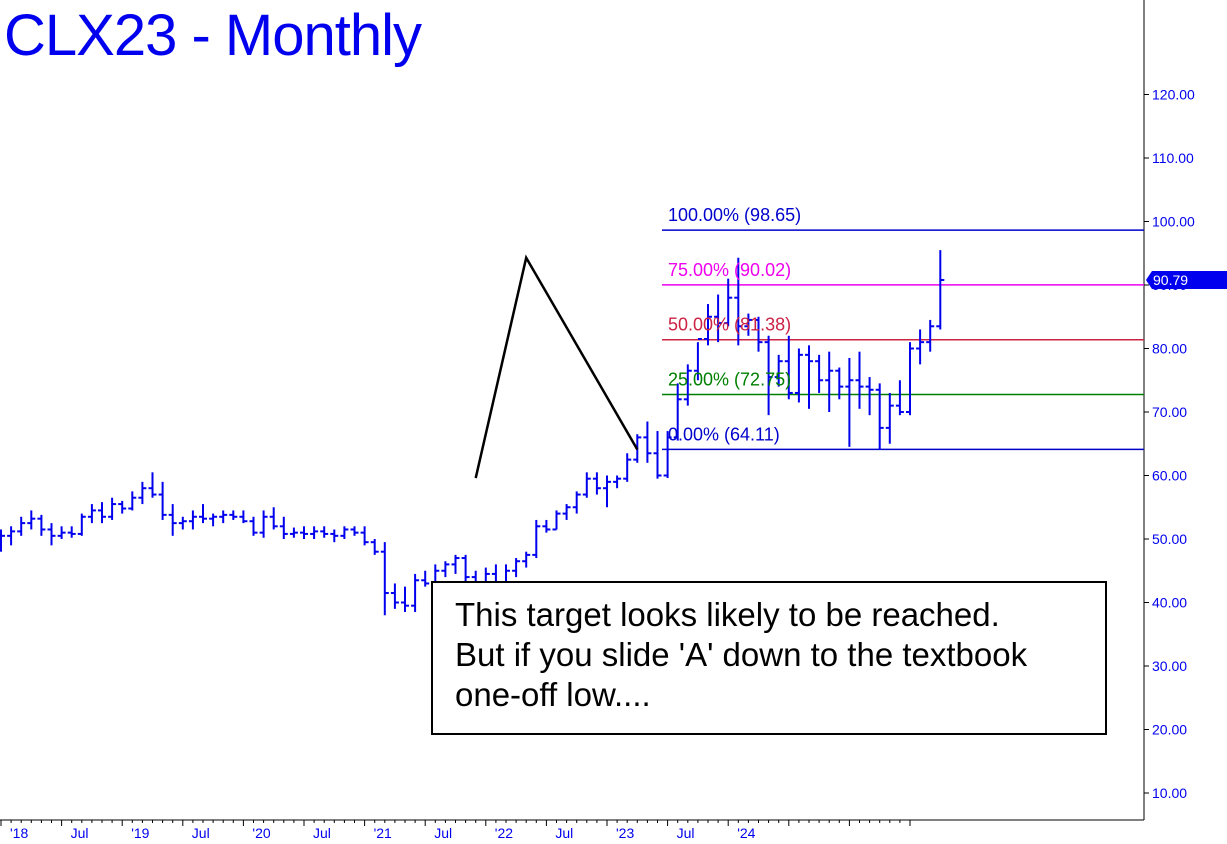  I want to click on pattern-line, so click(556, 366).